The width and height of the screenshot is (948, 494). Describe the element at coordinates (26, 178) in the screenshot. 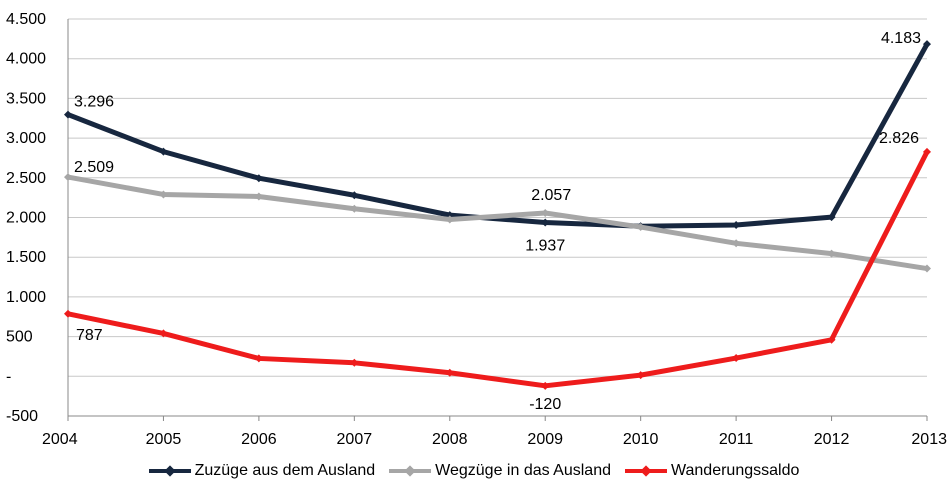

I see `y-tick-label: 2.500` at that location.